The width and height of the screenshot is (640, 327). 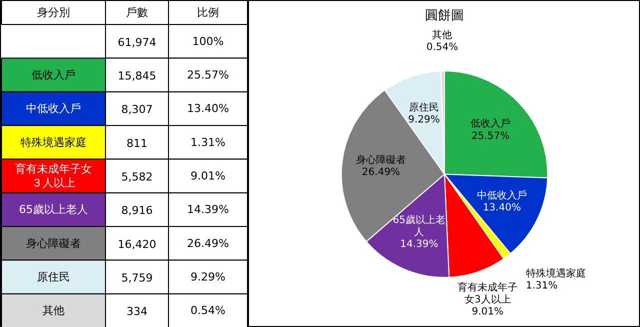 What do you see at coordinates (419, 244) in the screenshot?
I see `data-label: 14.39%` at bounding box center [419, 244].